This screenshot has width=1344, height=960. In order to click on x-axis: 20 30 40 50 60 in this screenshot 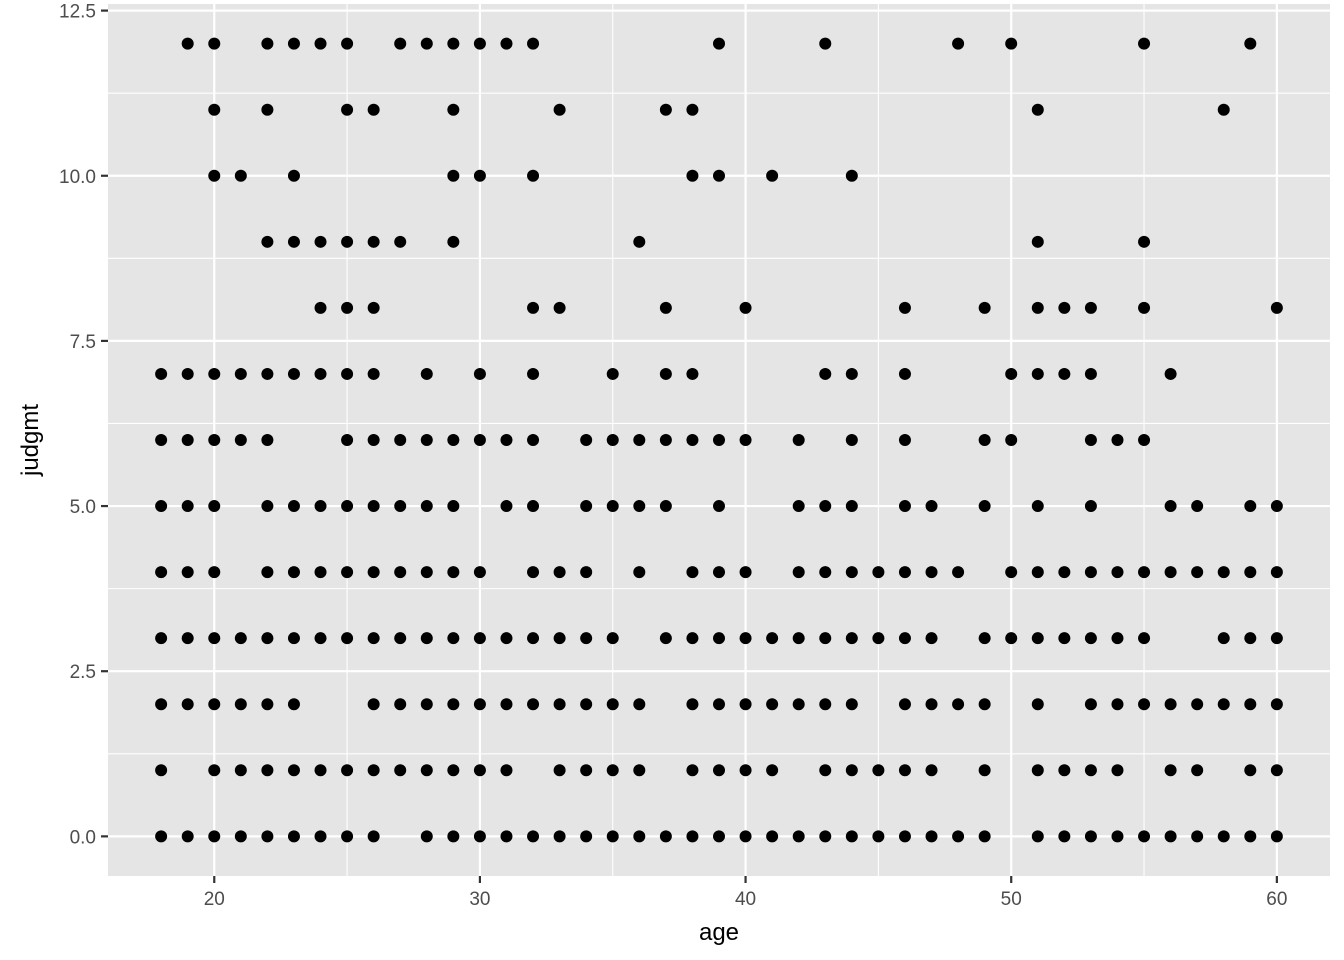, I will do `click(745, 893)`.